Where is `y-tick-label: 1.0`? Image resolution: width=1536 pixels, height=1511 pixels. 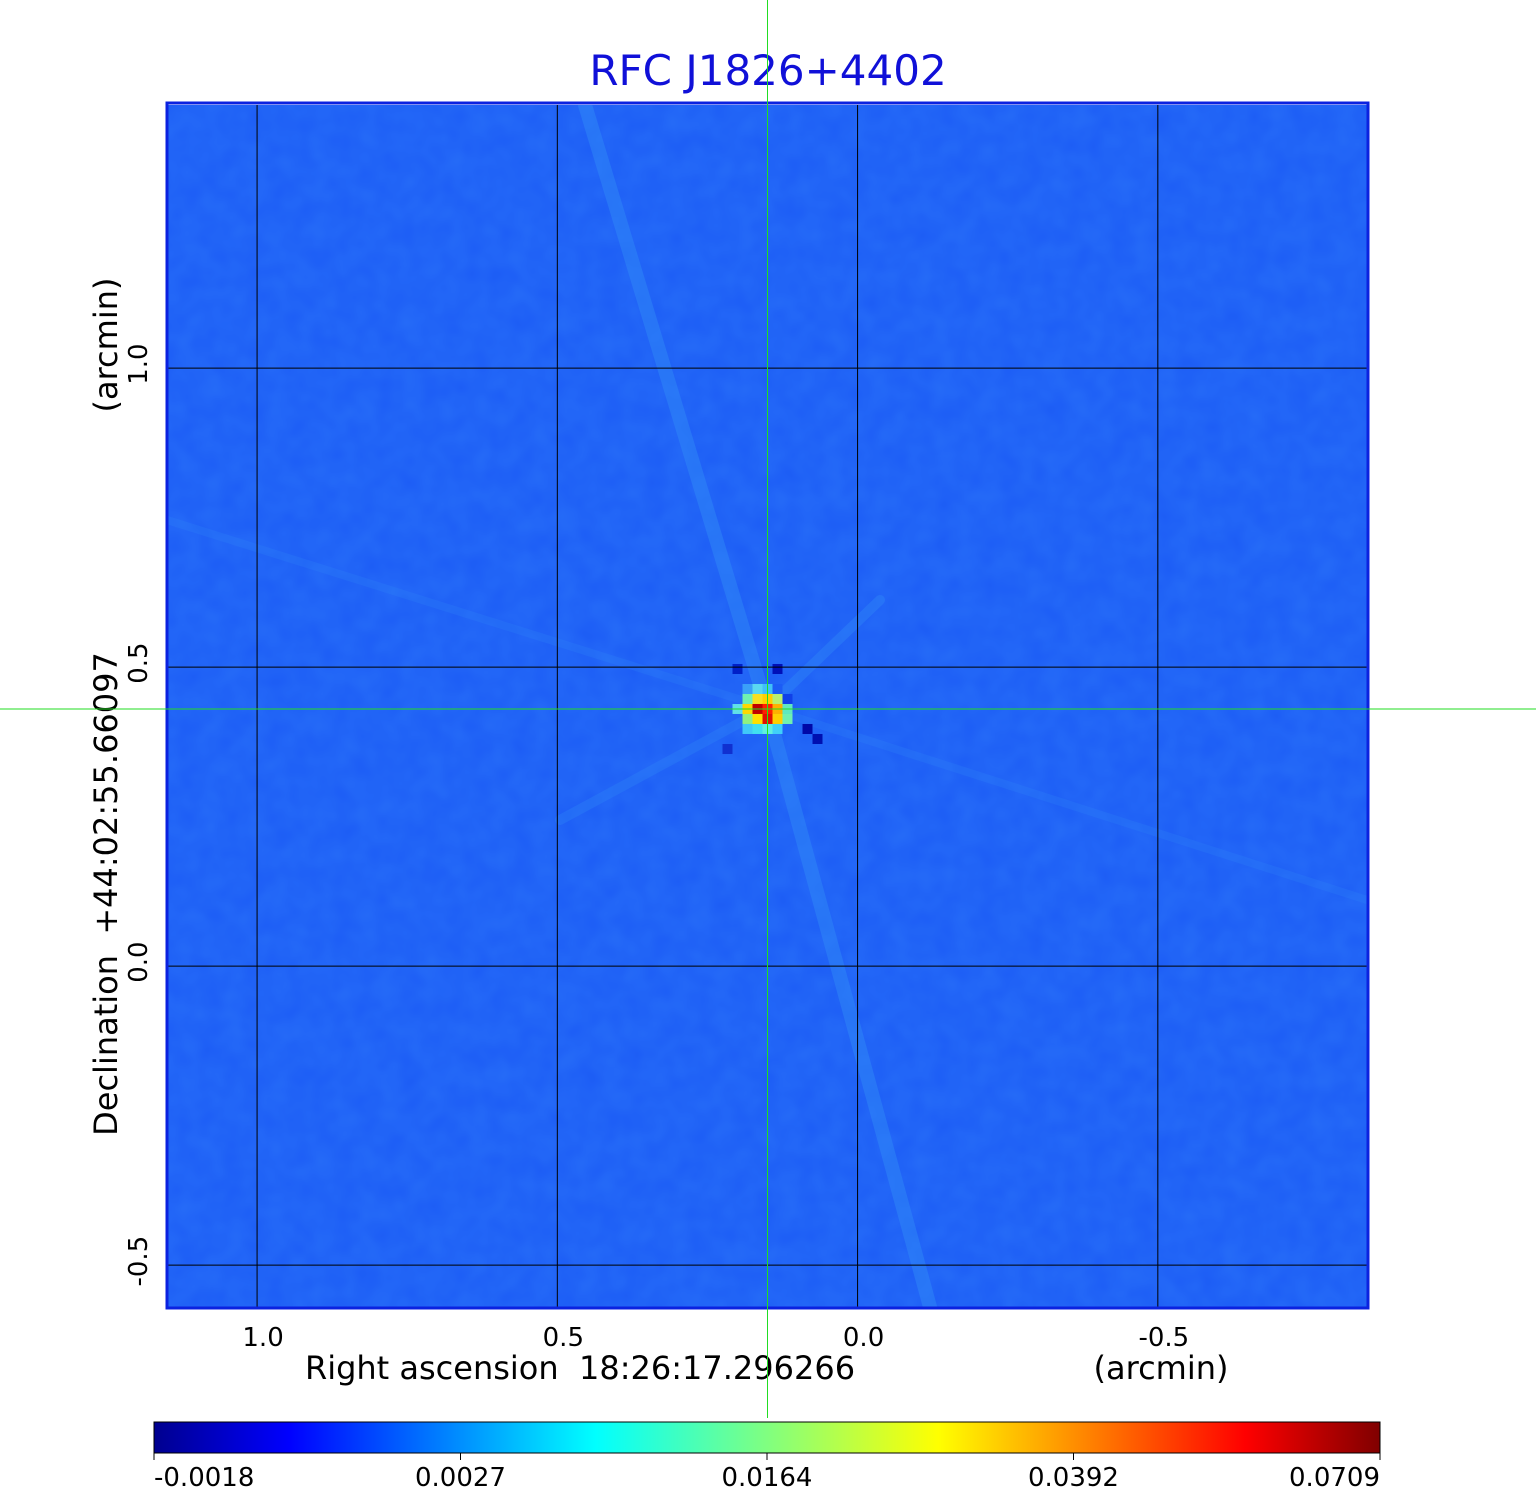 y-tick-label: 1.0 is located at coordinates (139, 363).